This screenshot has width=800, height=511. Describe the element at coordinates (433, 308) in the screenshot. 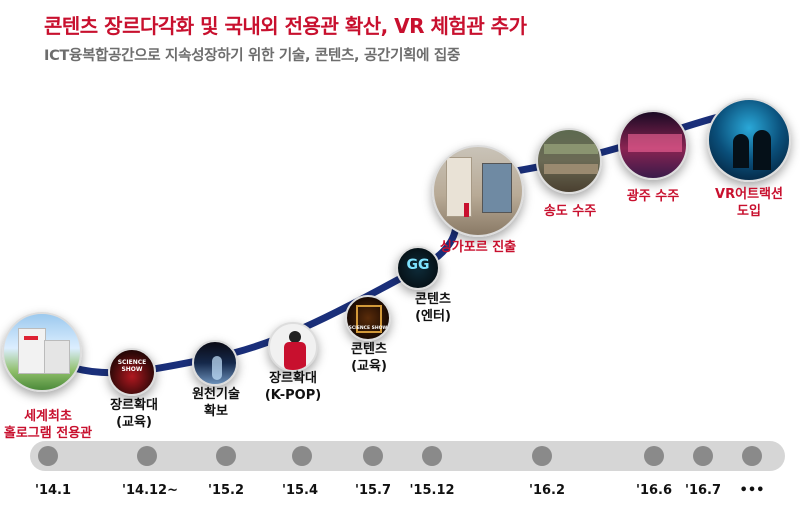

I see `milestone-label-content-entertainment: 콘텐츠 (엔터)` at that location.